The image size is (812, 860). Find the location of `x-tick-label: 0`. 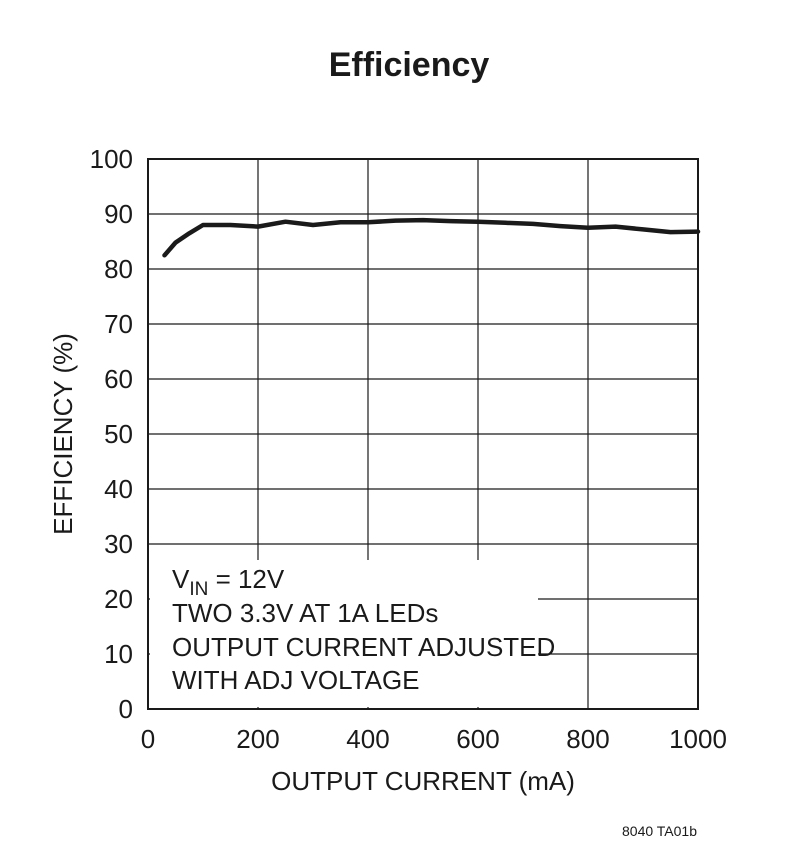

x-tick-label: 0 is located at coordinates (148, 739).